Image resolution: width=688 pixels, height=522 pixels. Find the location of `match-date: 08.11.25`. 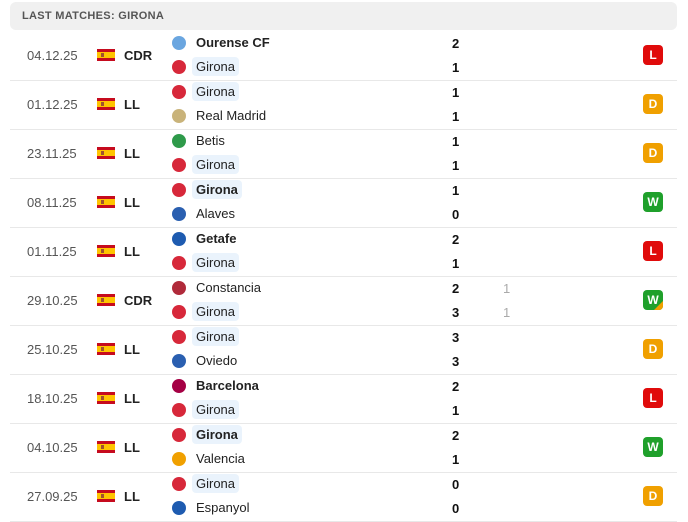

match-date: 08.11.25 is located at coordinates (52, 202).